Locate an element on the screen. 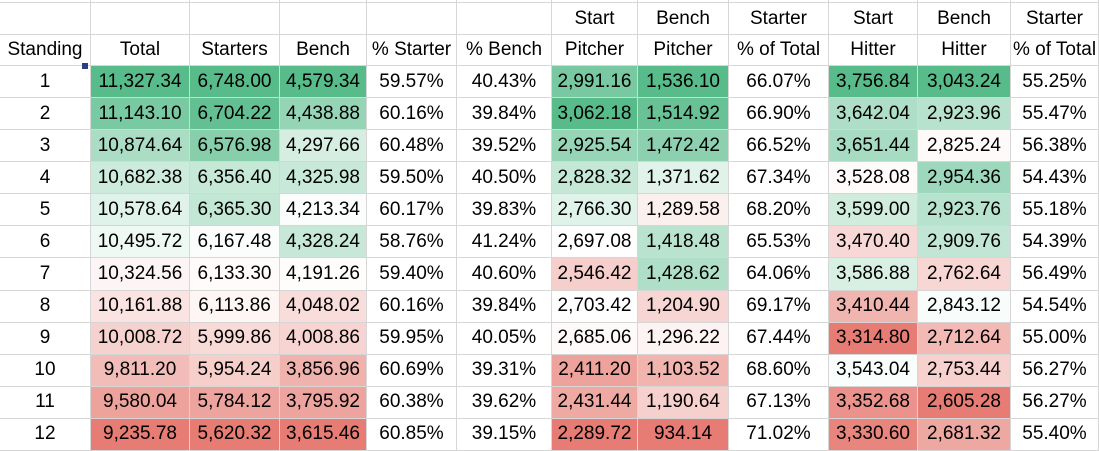 Image resolution: width=1099 pixels, height=451 pixels. cell-starter-pct-total-hitter: 55.40% is located at coordinates (1055, 434).